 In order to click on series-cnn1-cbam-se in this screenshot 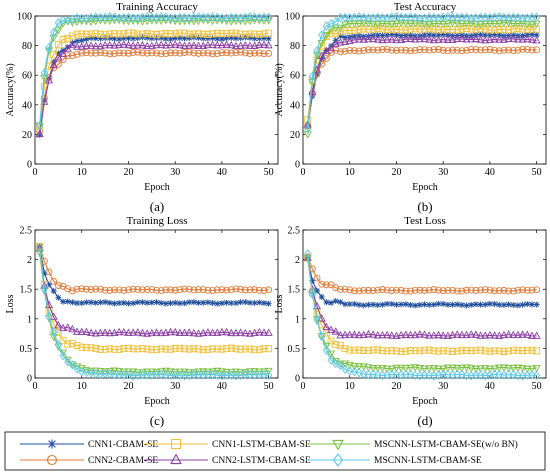, I will do `click(422, 80)`.